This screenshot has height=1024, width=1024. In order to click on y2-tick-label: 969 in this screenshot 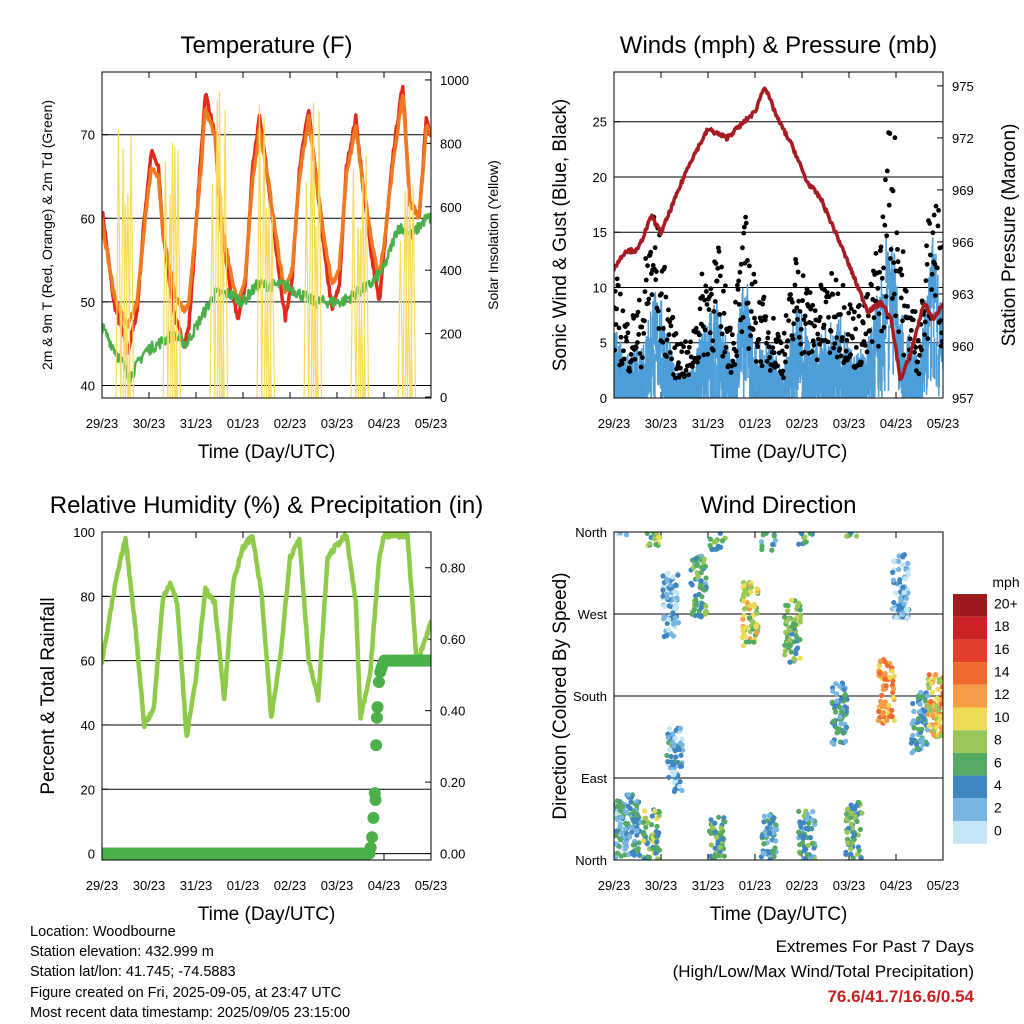, I will do `click(963, 190)`.